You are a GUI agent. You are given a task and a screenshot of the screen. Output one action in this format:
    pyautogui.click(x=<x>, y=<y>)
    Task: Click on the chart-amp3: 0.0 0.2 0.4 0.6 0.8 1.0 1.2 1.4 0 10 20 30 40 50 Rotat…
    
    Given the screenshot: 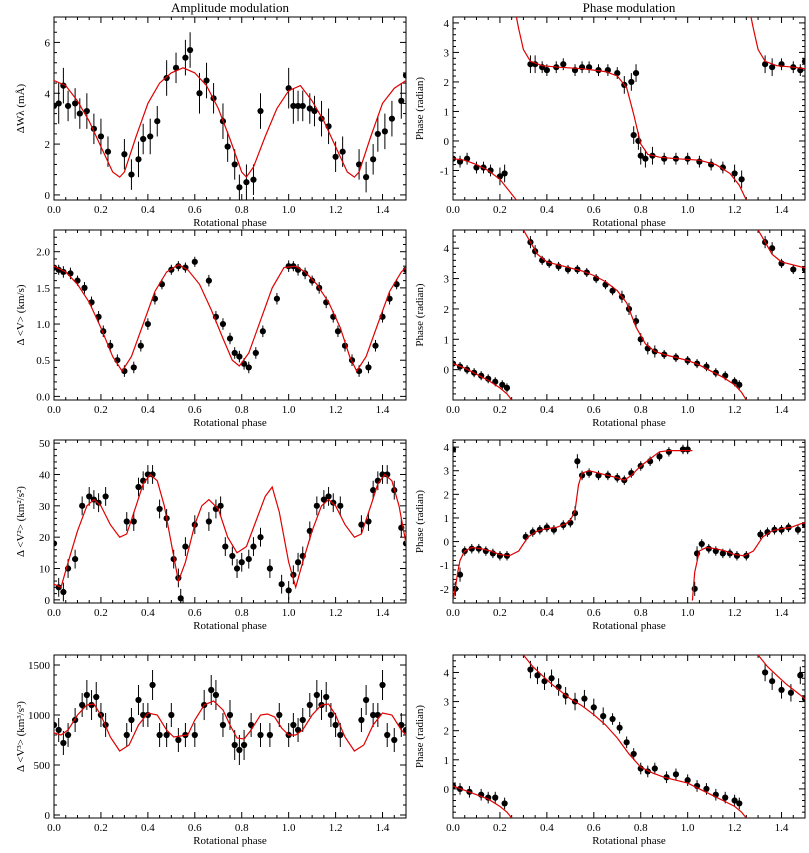 What is the action you would take?
    pyautogui.click(x=211, y=535)
    